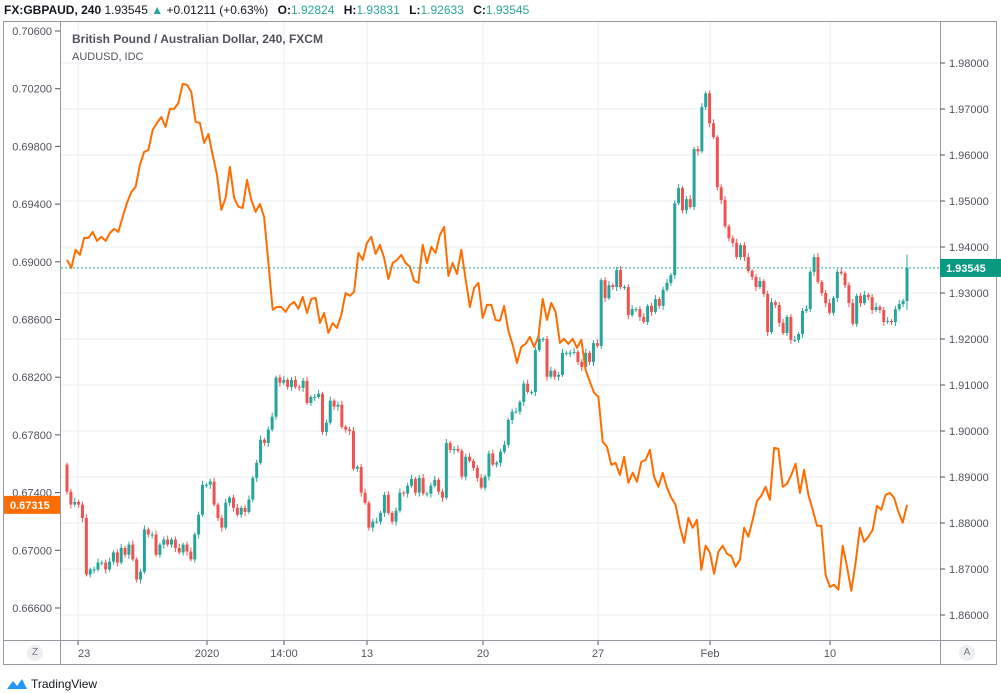  What do you see at coordinates (967, 653) in the screenshot?
I see `auto-scale-button: A` at bounding box center [967, 653].